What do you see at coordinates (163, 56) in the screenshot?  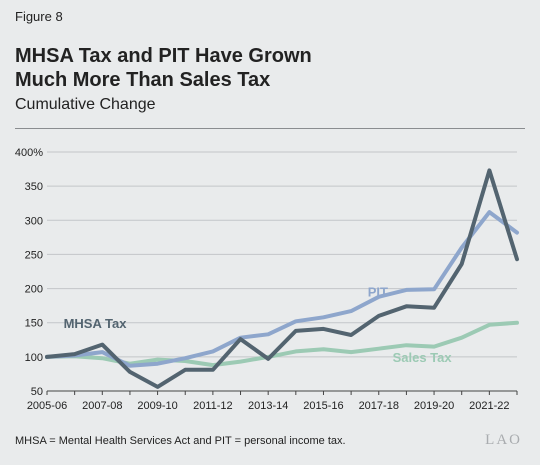 I see `title-line-1: MHSA Tax and PIT Have Grown` at bounding box center [163, 56].